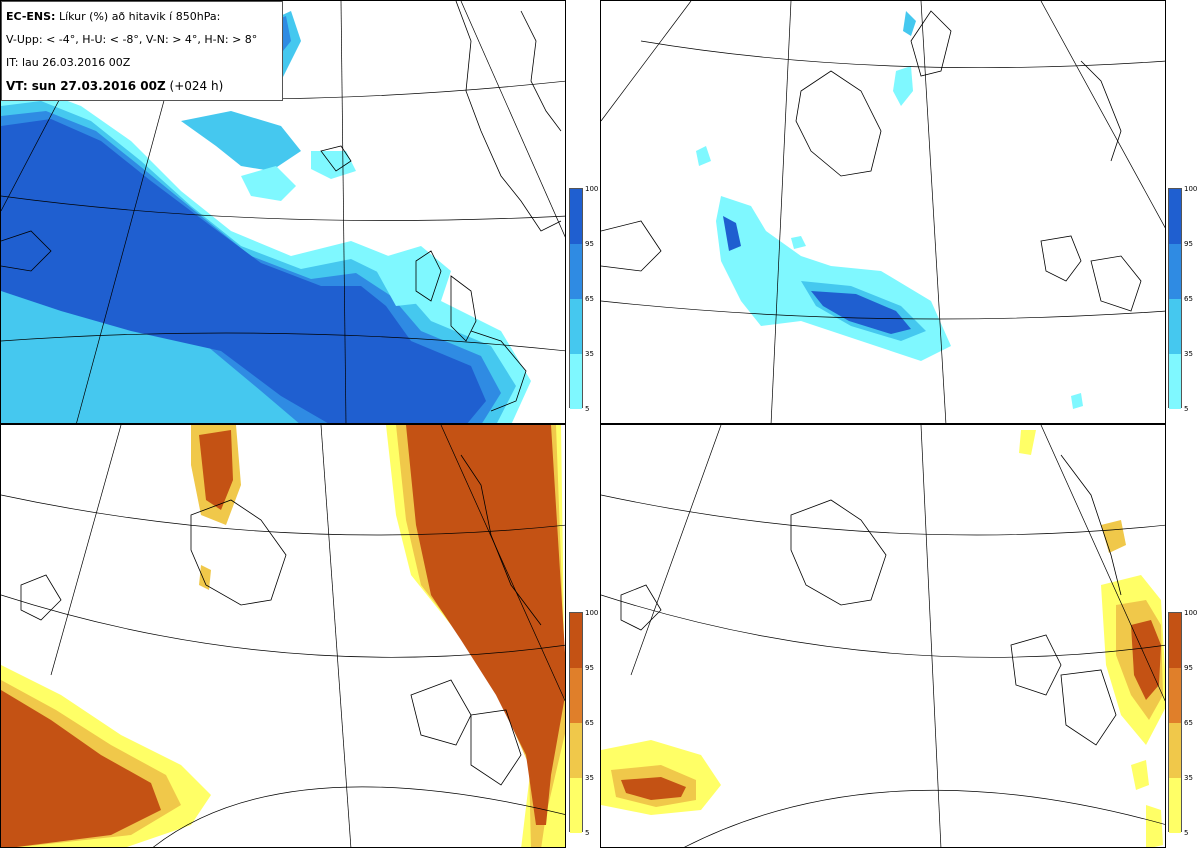 The height and width of the screenshot is (848, 1200). Describe the element at coordinates (31, 16) in the screenshot. I see `model-label: EC-ENS:` at that location.